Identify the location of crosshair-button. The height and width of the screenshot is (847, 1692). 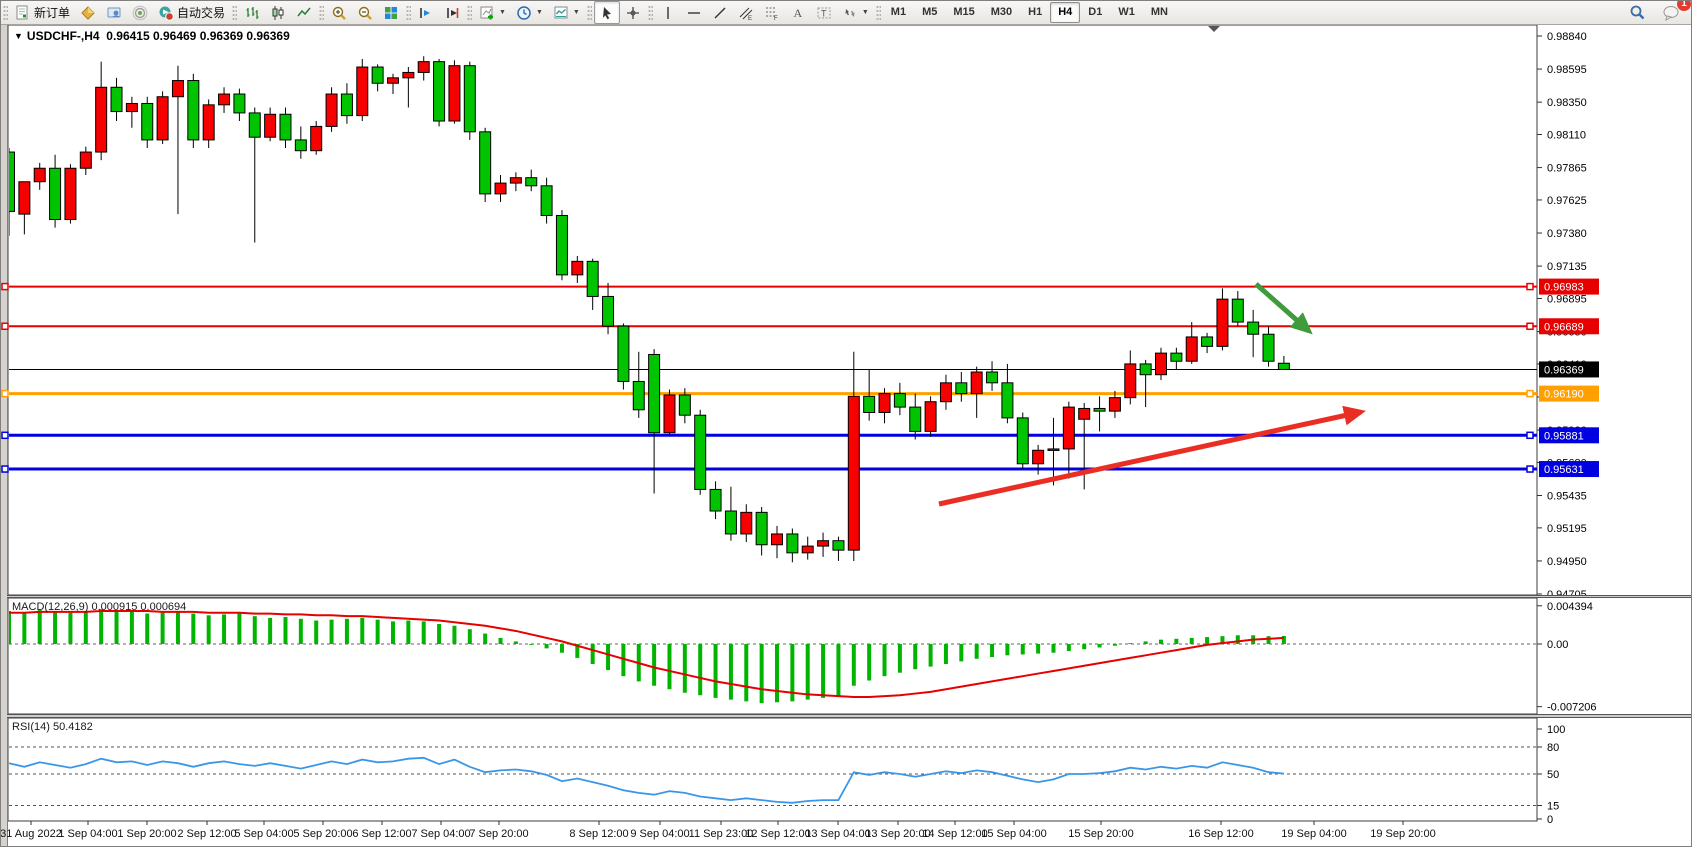
(633, 12).